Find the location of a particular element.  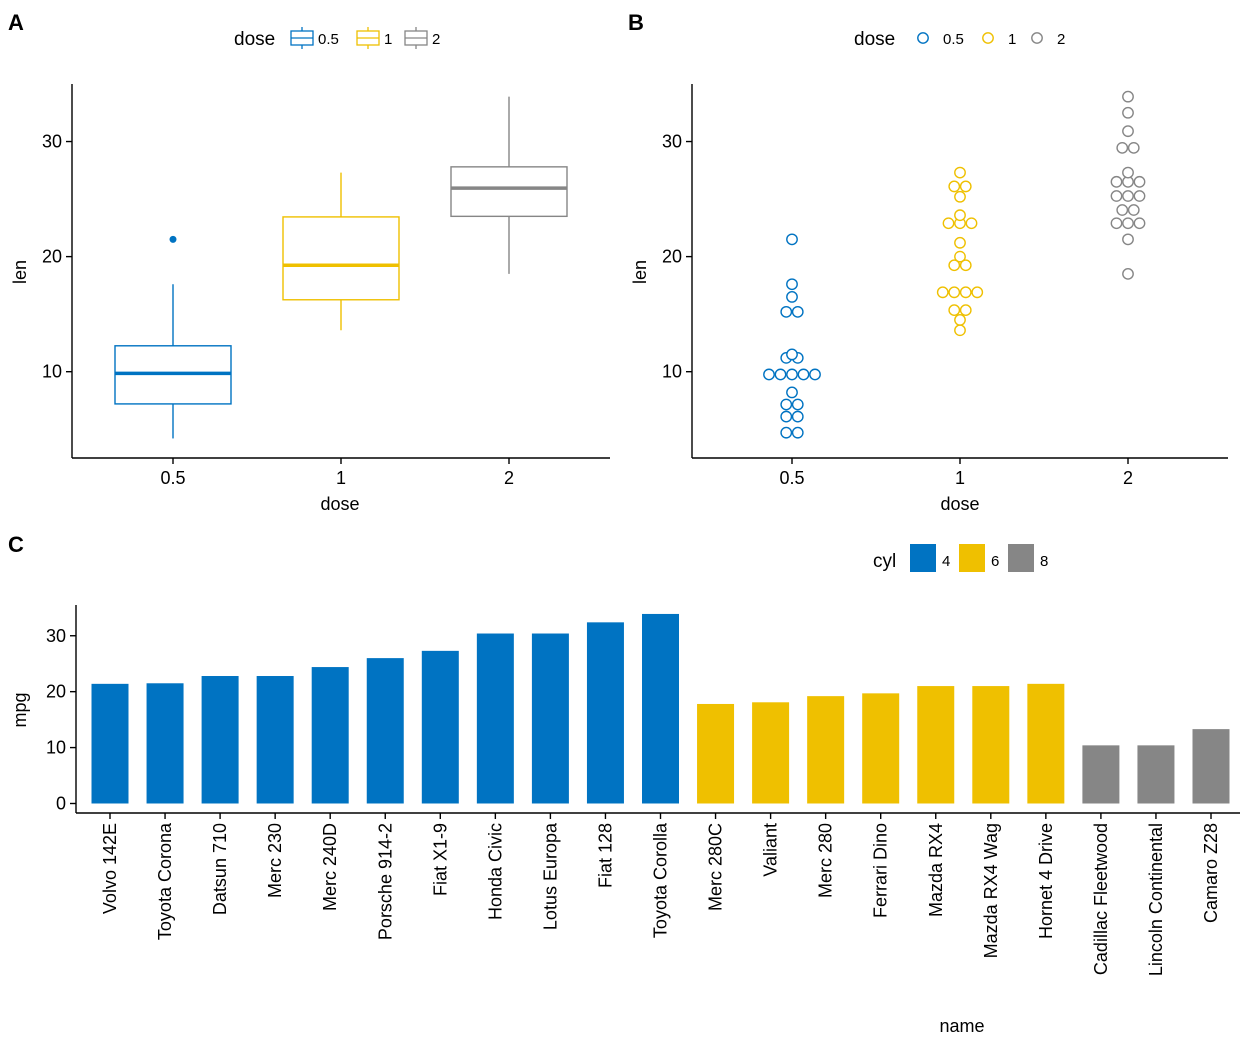

x-tick-label: Camaro Z28 is located at coordinates (1211, 873).